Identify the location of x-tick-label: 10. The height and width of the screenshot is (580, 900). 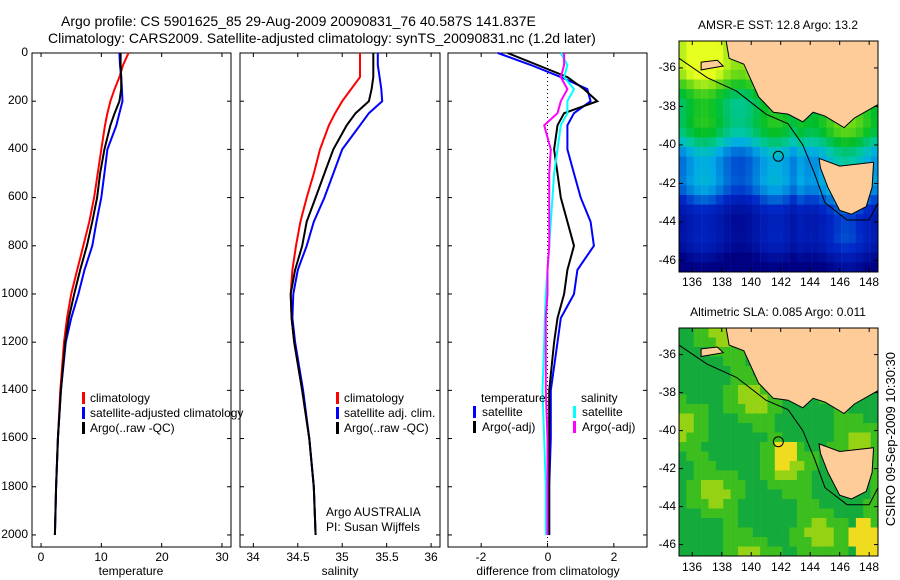
(101, 557).